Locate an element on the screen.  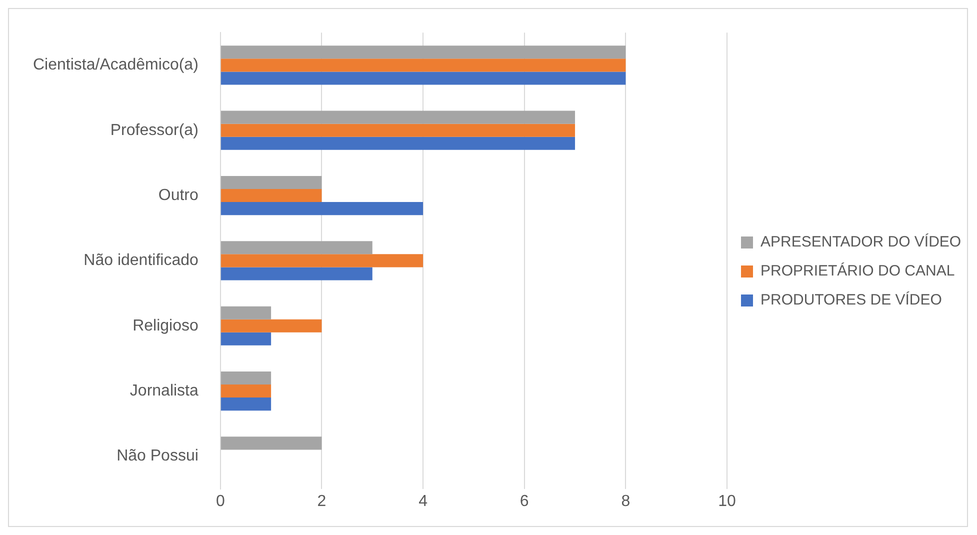
x-tick-label: 4 is located at coordinates (423, 501).